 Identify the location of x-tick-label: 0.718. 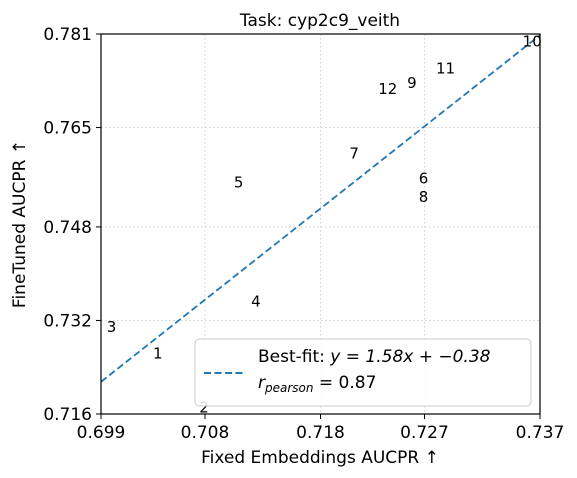
(320, 433).